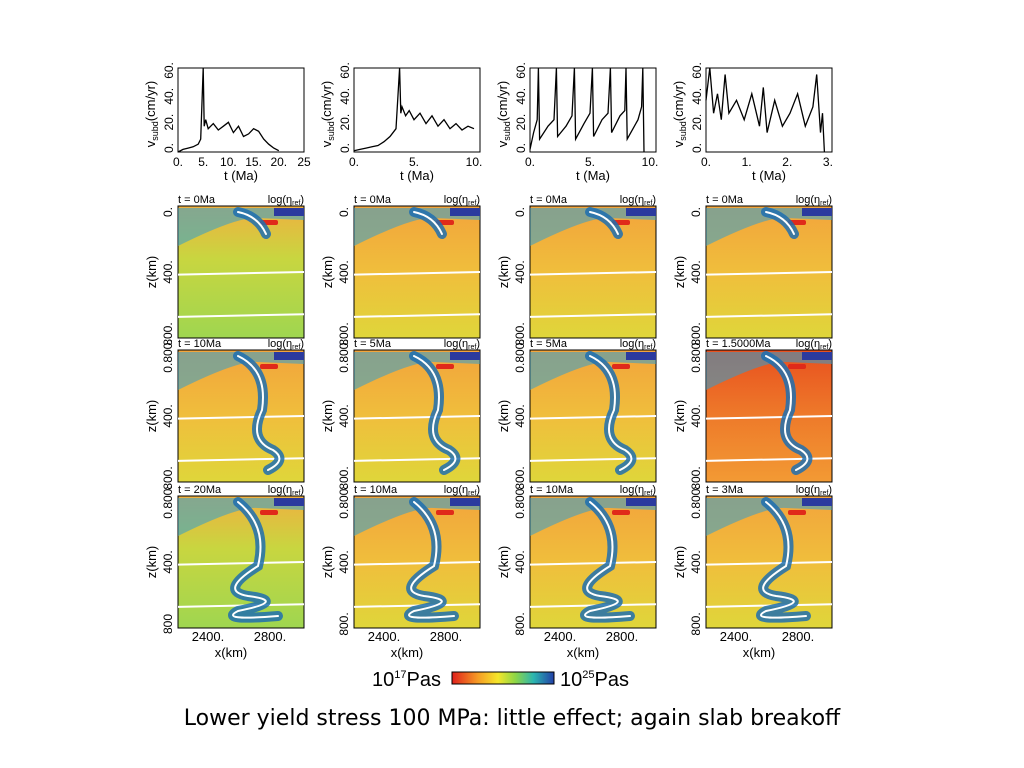 The height and width of the screenshot is (768, 1024). I want to click on colorbar-max-label: 1025Pas, so click(594, 680).